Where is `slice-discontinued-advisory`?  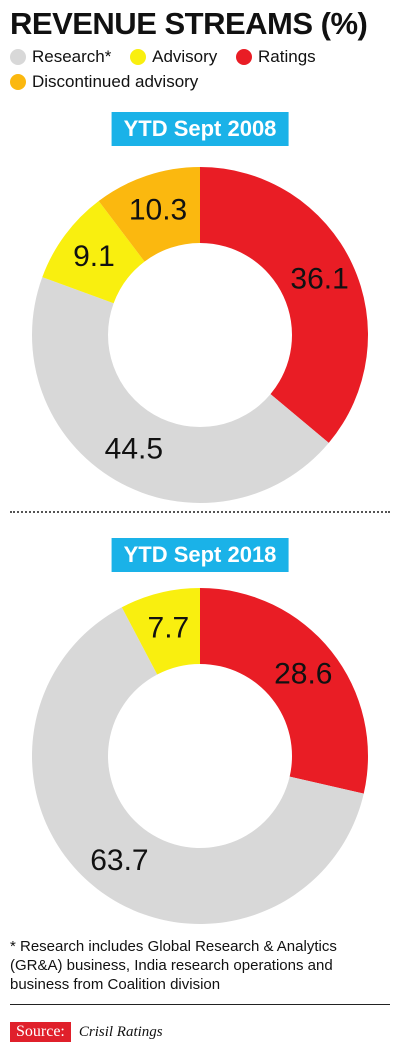
slice-discontinued-advisory is located at coordinates (149, 214).